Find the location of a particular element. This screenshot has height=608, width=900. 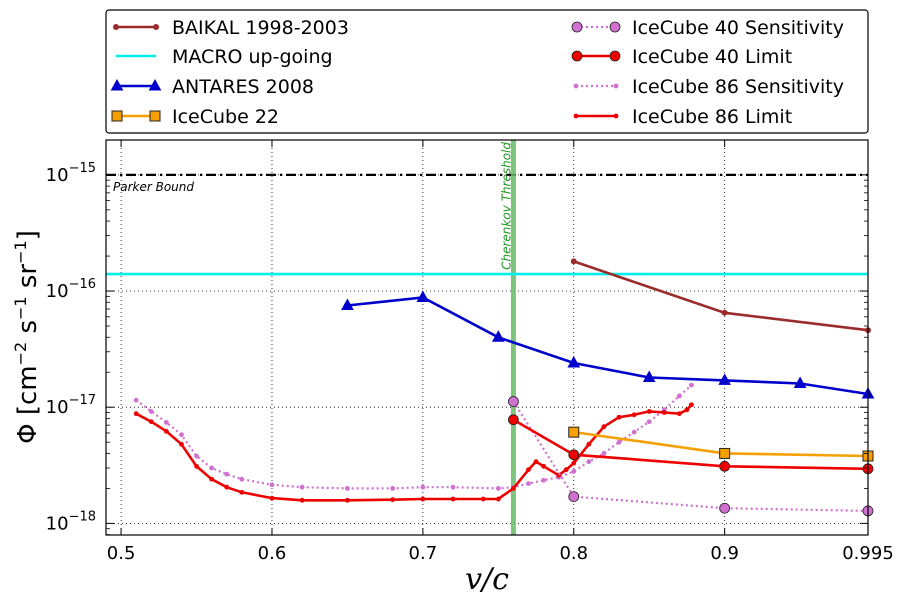

y-tick-label: 10−15 is located at coordinates (71, 173).